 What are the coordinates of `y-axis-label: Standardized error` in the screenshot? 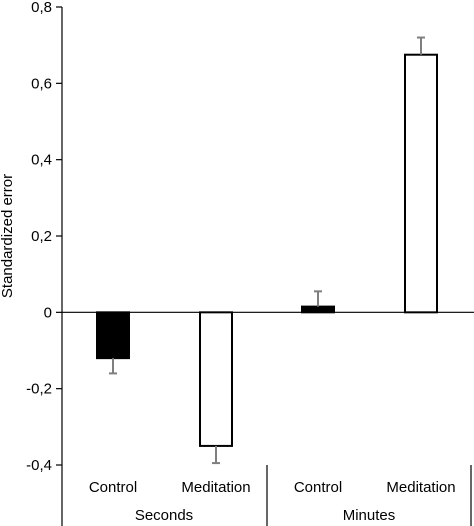 It's located at (8, 236).